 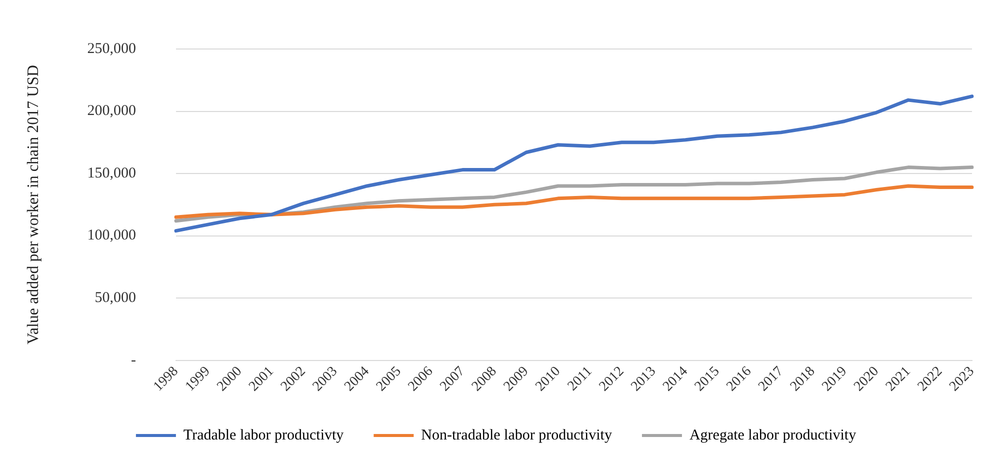 What do you see at coordinates (263, 435) in the screenshot?
I see `legend-label: Tradable labor productivty` at bounding box center [263, 435].